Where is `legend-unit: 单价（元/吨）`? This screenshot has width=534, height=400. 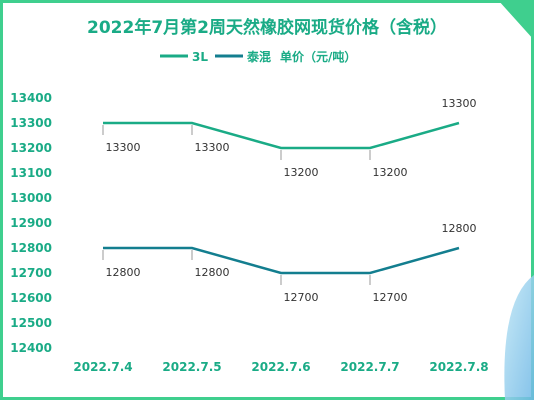 legend-unit: 单价（元/吨） is located at coordinates (318, 56).